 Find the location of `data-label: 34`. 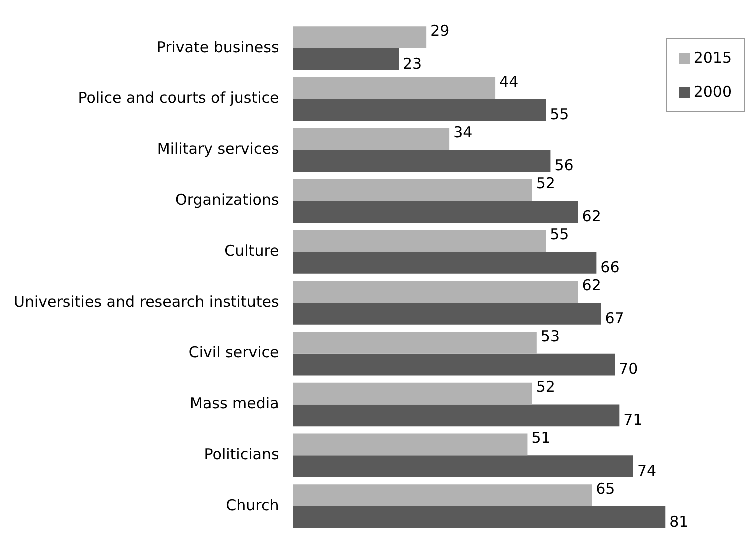

data-label: 34 is located at coordinates (463, 133).